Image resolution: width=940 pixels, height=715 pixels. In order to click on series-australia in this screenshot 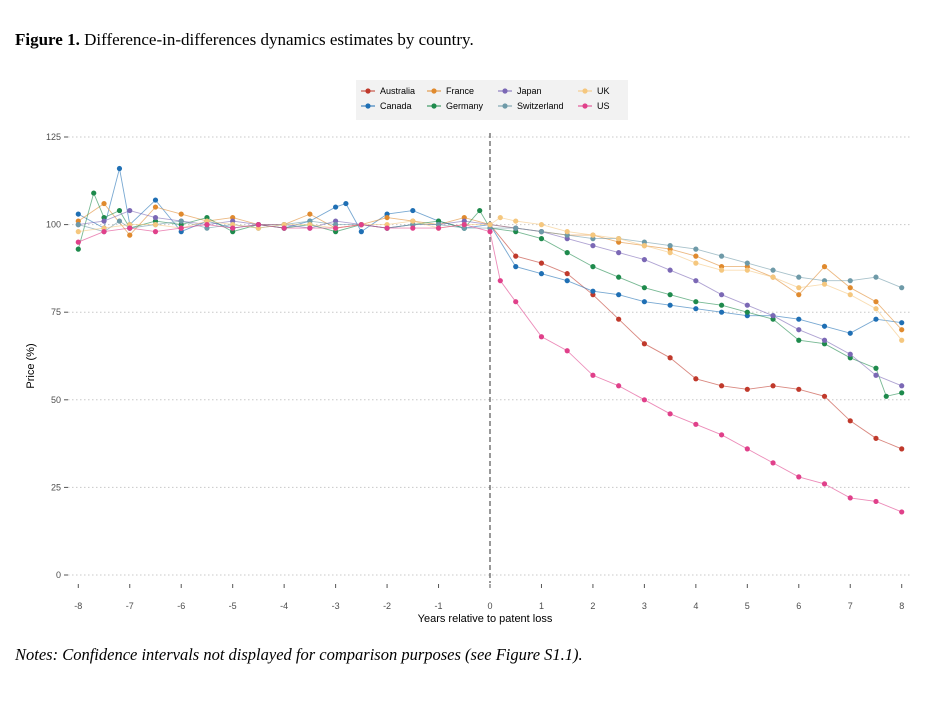, I will do `click(696, 337)`.